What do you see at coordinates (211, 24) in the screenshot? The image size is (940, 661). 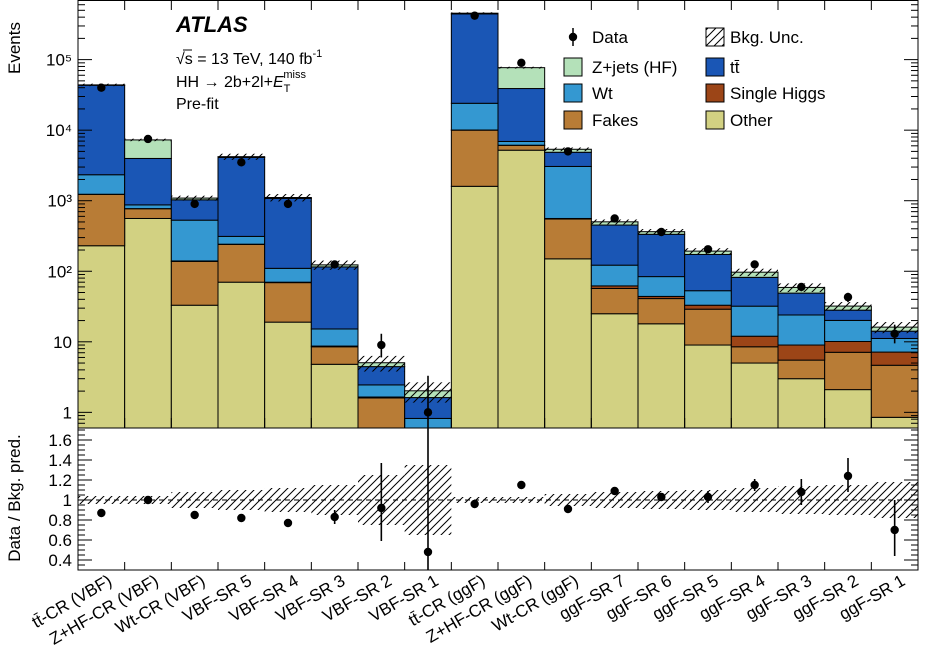 I see `atlas-label: ATLAS` at bounding box center [211, 24].